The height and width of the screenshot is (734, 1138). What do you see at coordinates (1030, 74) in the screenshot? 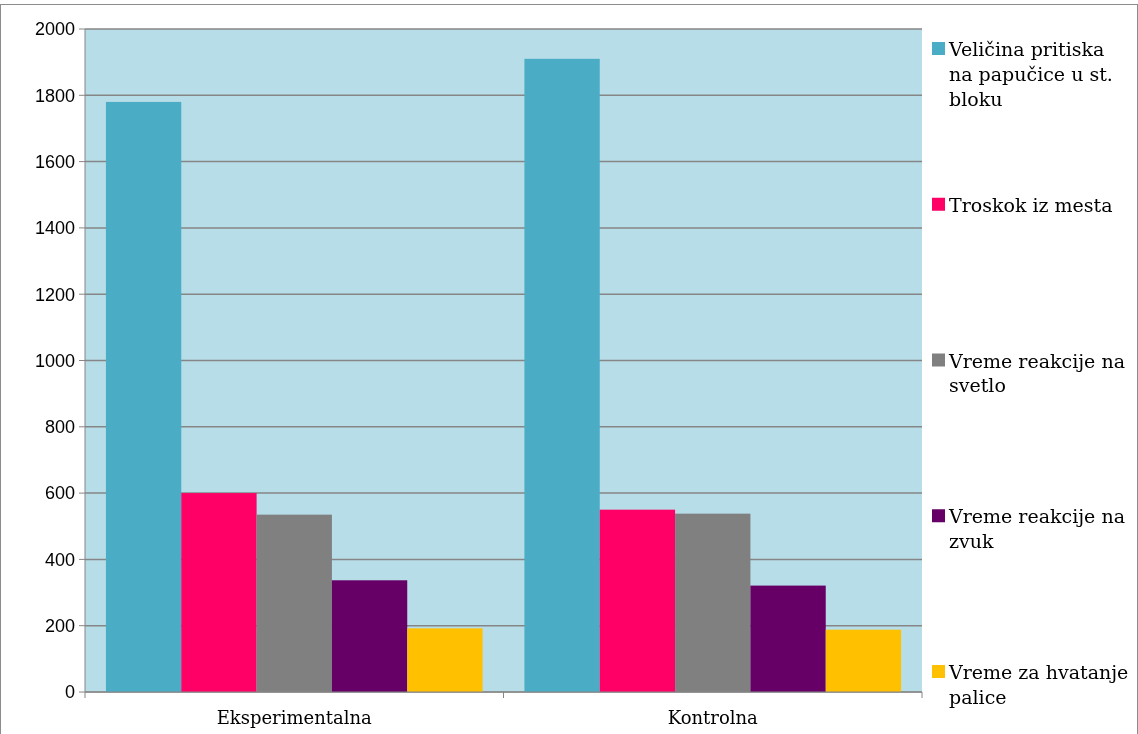
I see `legend-label: Veličina pritiska na papučice u st. bloku` at bounding box center [1030, 74].